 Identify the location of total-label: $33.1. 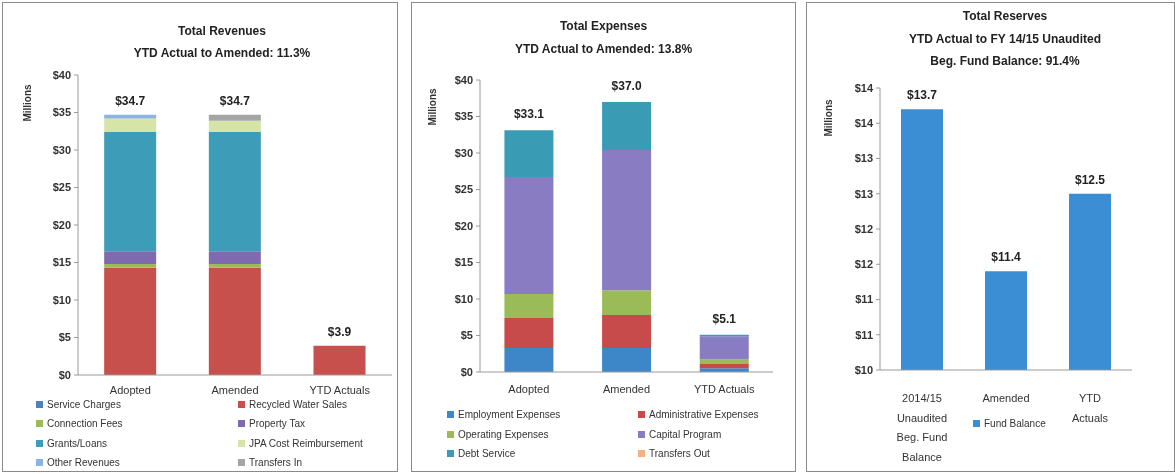
(529, 114).